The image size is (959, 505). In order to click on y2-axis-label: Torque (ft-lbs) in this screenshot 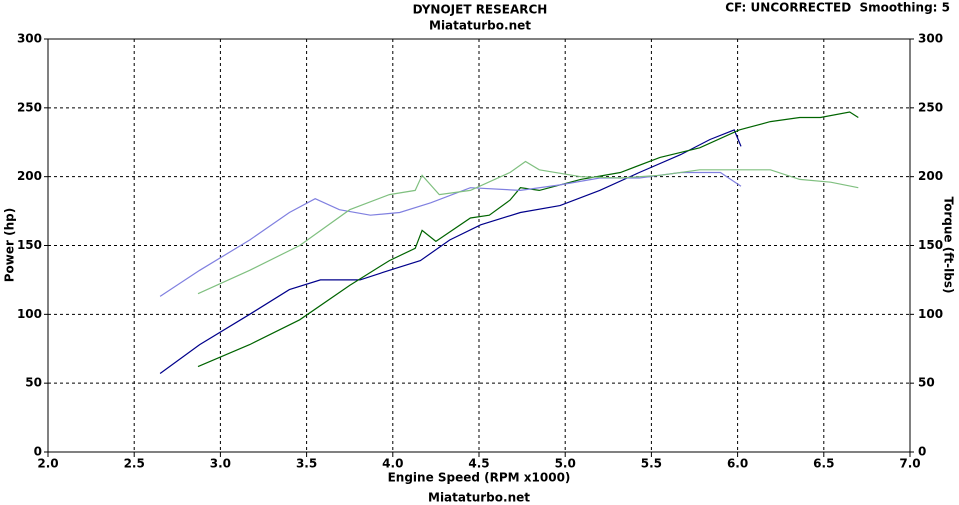, I will do `click(949, 245)`.